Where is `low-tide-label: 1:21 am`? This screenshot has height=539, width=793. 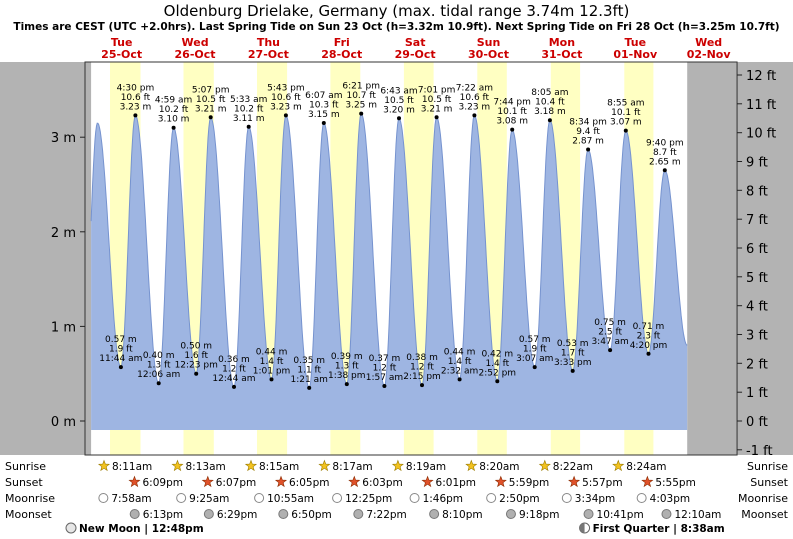
low-tide-label: 1:21 am is located at coordinates (309, 380).